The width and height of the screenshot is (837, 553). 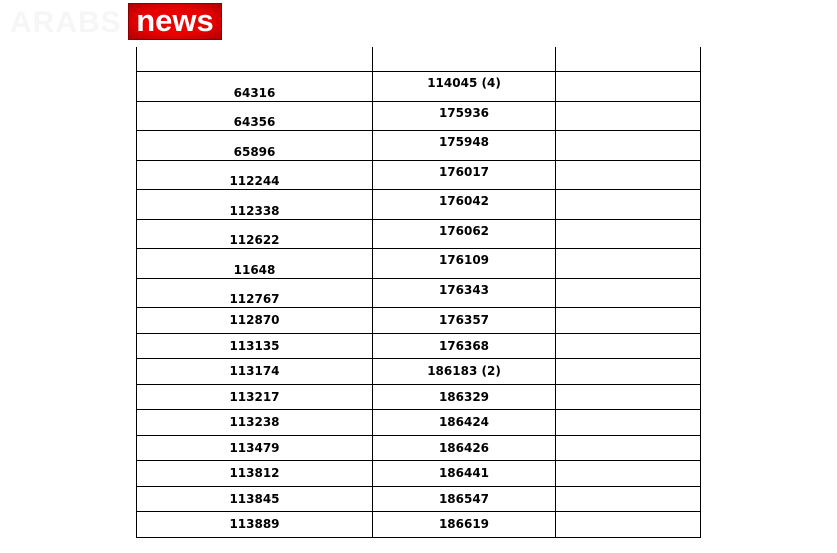 I want to click on table-row: 112767 176343, so click(x=418, y=292).